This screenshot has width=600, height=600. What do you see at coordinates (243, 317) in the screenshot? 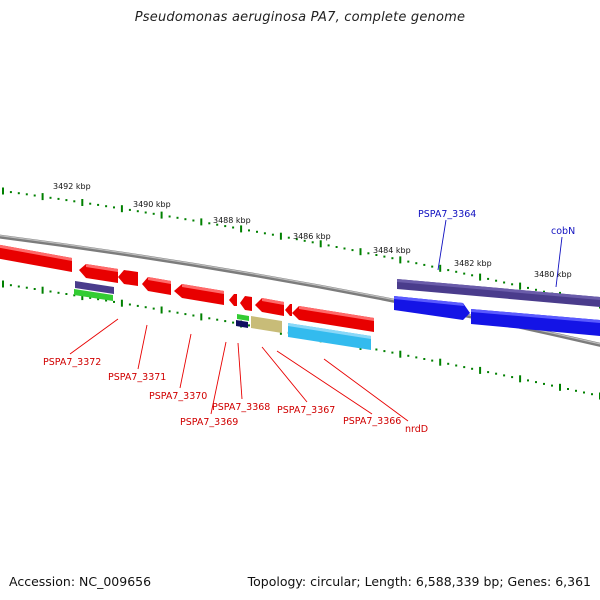
I see `cog-bar-green-small` at bounding box center [243, 317].